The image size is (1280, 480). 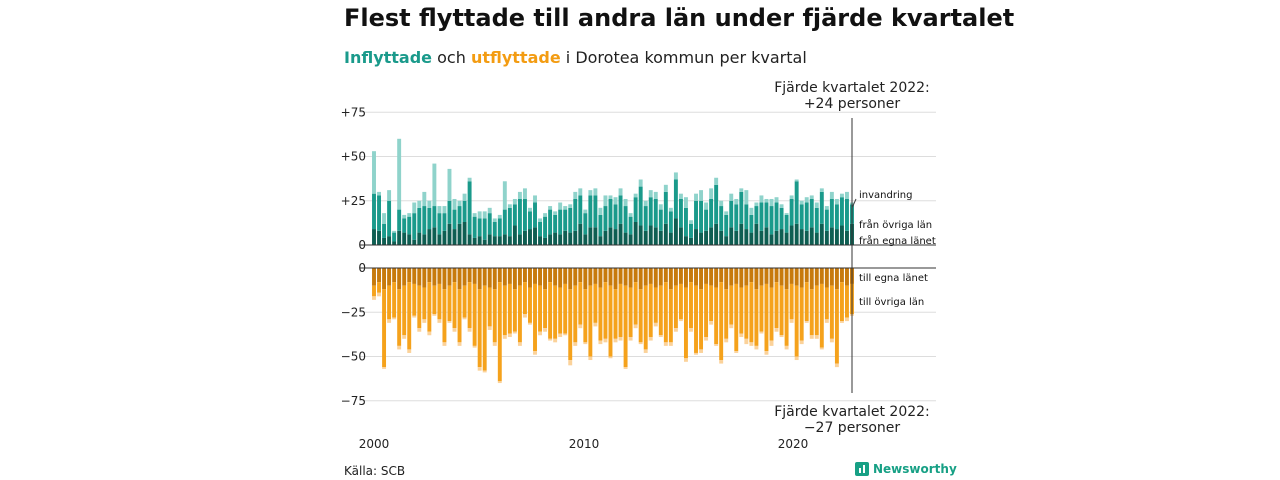 I want to click on subtitle-utflyttade: utflyttade, so click(x=515, y=57).